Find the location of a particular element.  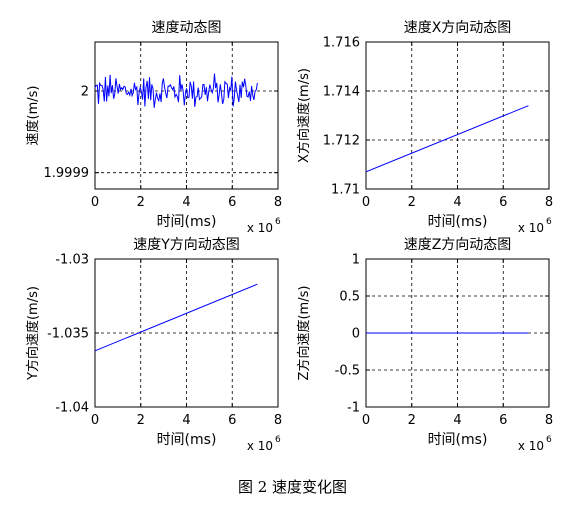

chart1-y-tick-label: 2 is located at coordinates (85, 92).